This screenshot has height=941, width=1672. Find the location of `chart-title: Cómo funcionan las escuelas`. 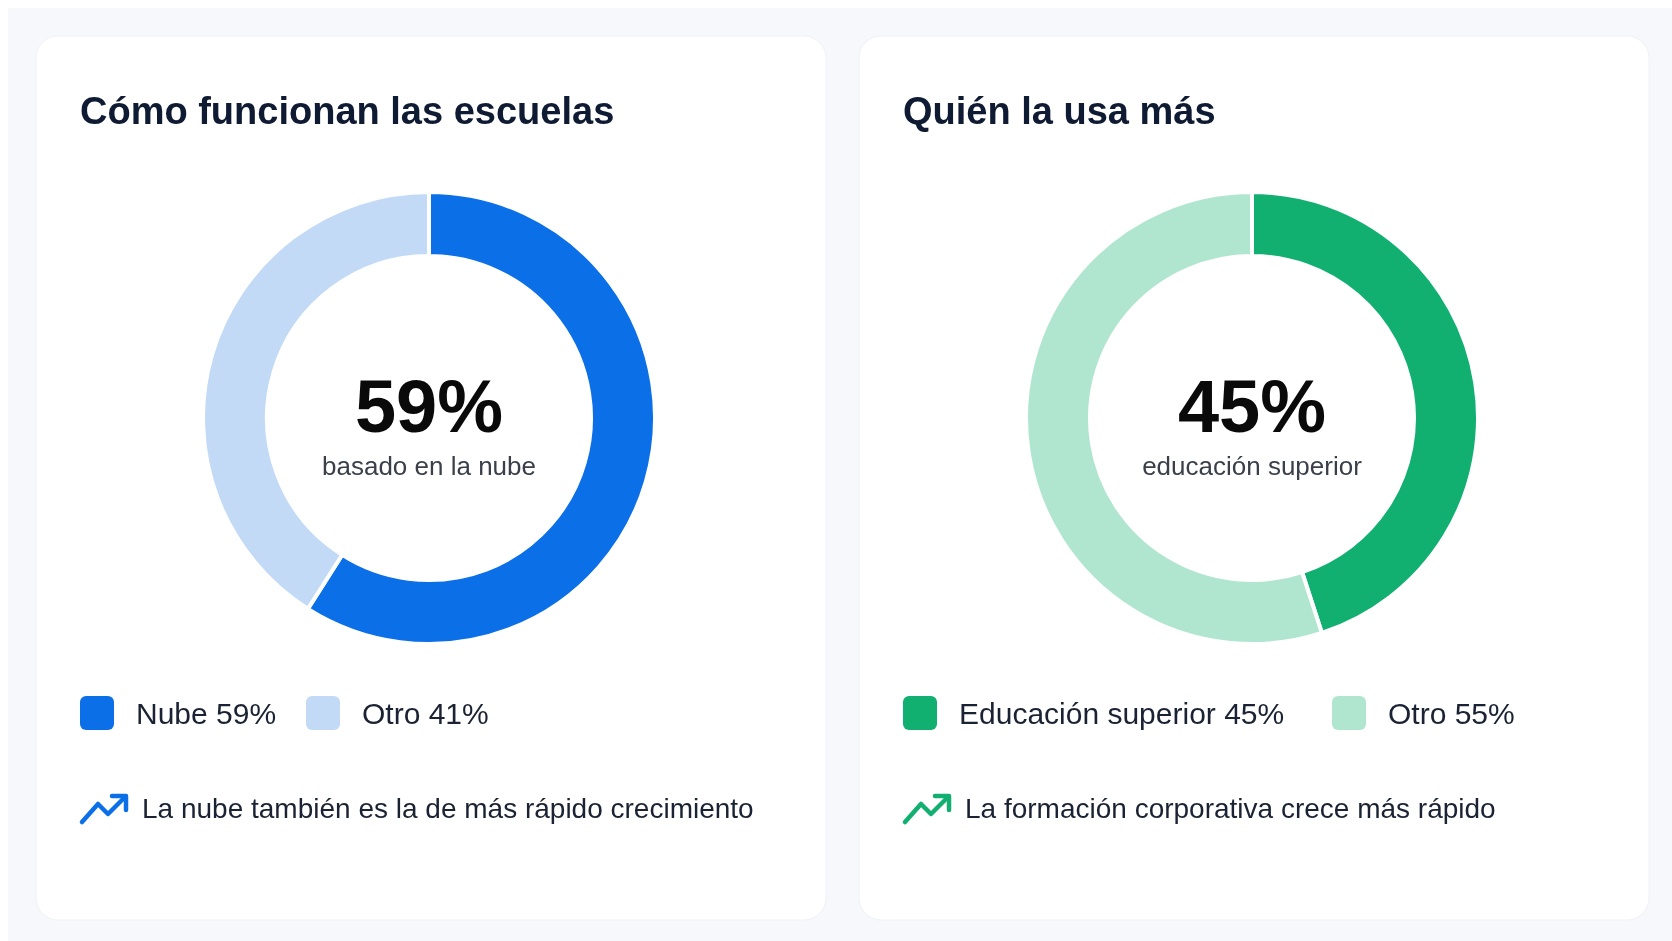

chart-title: Cómo funcionan las escuelas is located at coordinates (347, 111).